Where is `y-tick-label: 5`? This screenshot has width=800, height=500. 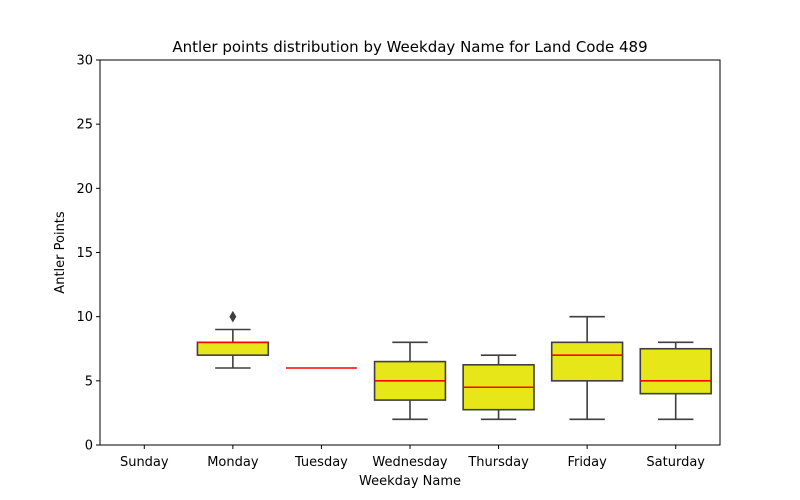 y-tick-label: 5 is located at coordinates (89, 381).